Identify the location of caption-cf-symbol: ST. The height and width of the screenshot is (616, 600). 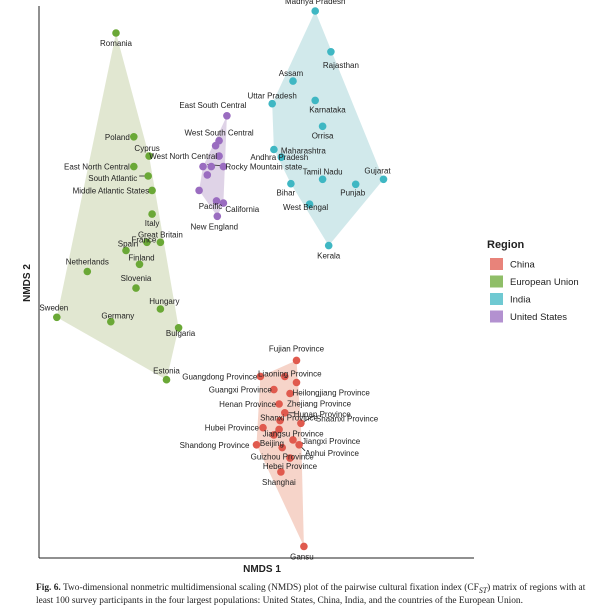
(483, 589).